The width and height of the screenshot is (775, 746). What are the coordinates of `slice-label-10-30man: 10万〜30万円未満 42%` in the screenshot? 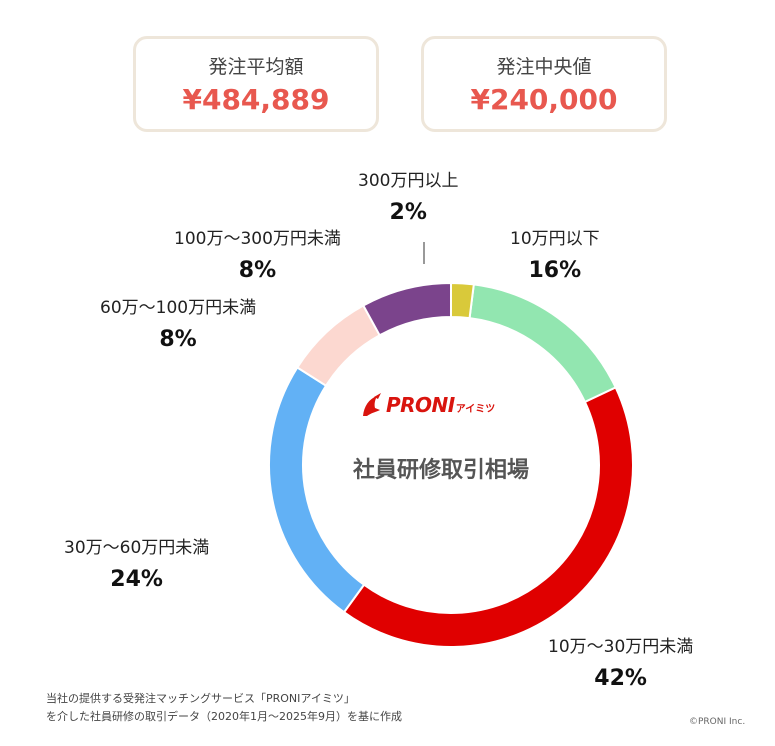 It's located at (620, 665).